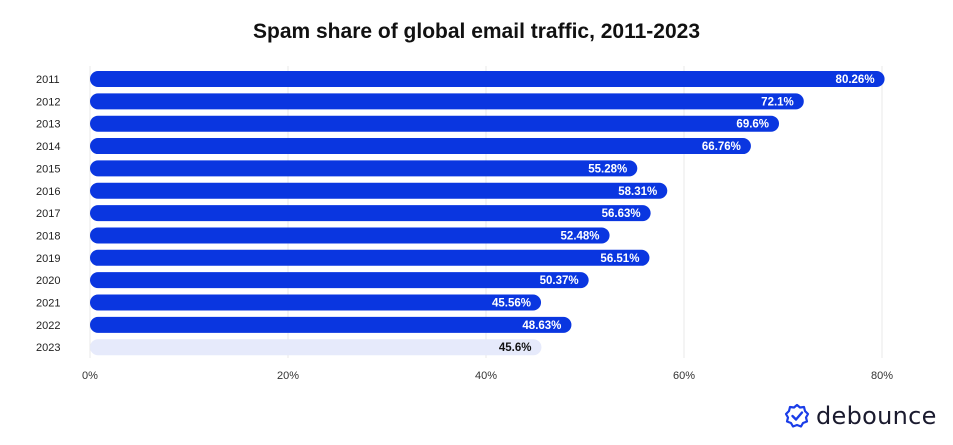 The width and height of the screenshot is (953, 445). What do you see at coordinates (637, 192) in the screenshot?
I see `bar-value-label: 58.31%` at bounding box center [637, 192].